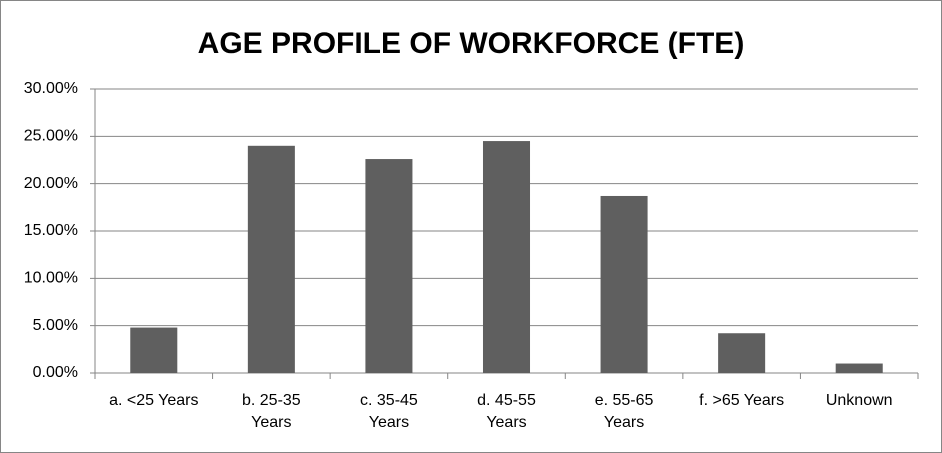 The image size is (942, 453). What do you see at coordinates (859, 400) in the screenshot?
I see `x-tick-label: Unknown` at bounding box center [859, 400].